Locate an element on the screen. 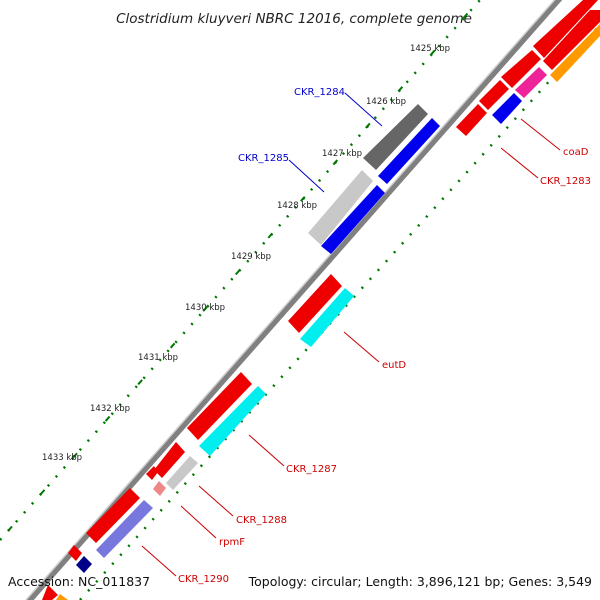  tick-label: 1428 kbp is located at coordinates (297, 206).